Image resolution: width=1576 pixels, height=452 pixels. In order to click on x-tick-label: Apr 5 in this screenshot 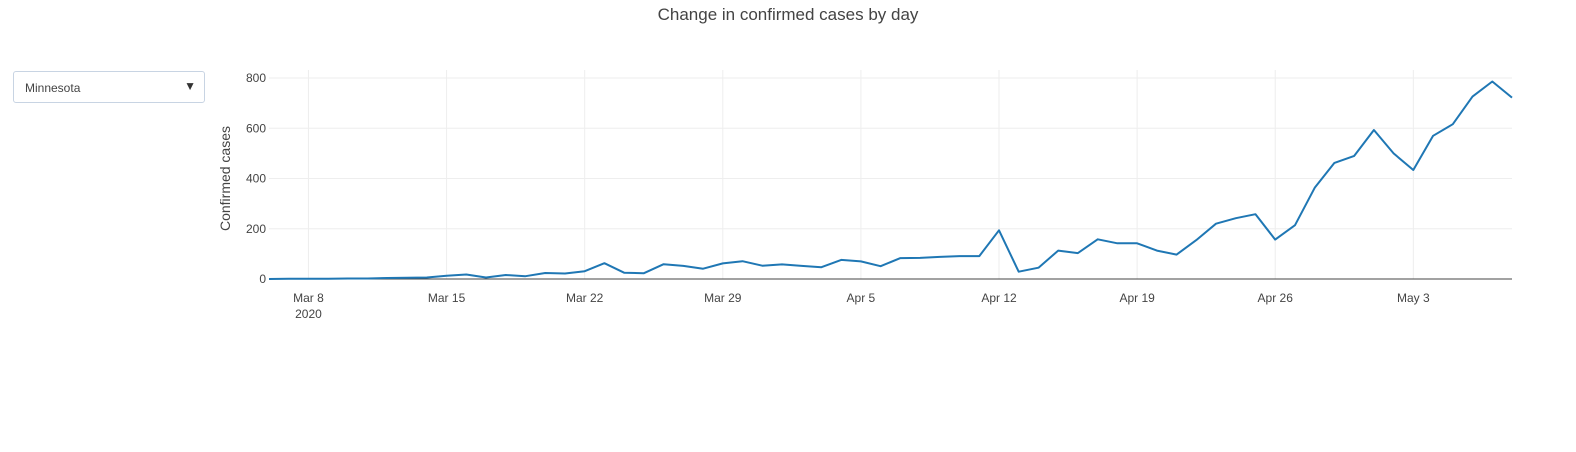, I will do `click(861, 298)`.